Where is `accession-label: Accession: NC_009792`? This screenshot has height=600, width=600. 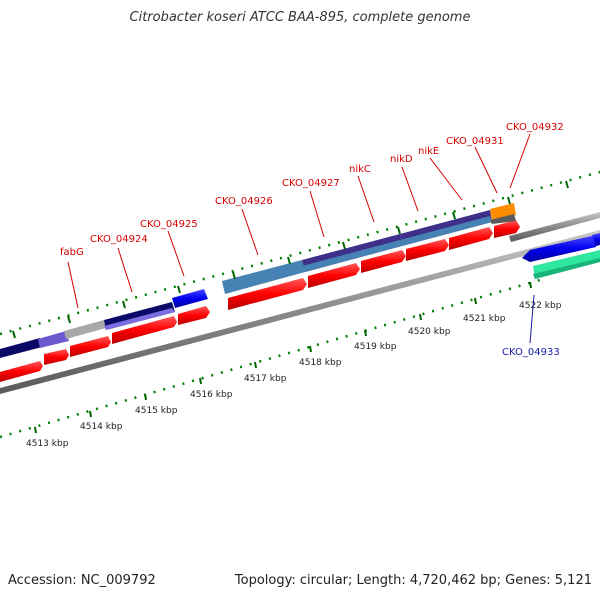 accession-label: Accession: NC_009792 is located at coordinates (82, 580).